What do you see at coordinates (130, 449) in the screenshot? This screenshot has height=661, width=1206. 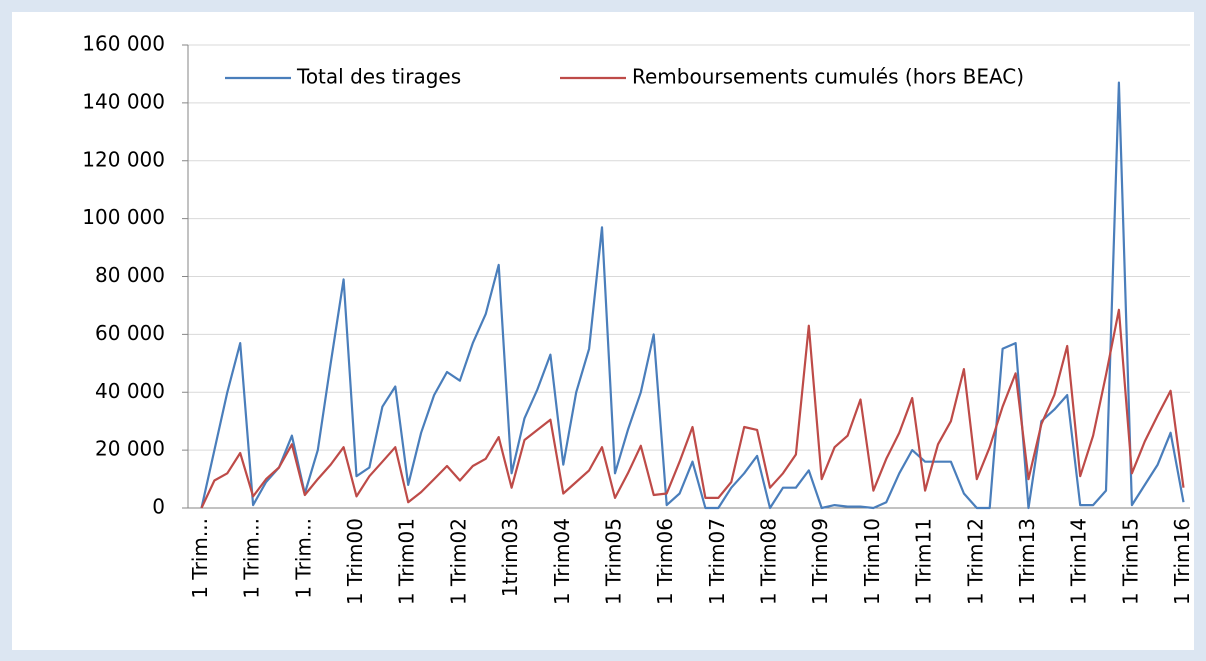 I see `y-tick-label: 20 000` at bounding box center [130, 449].